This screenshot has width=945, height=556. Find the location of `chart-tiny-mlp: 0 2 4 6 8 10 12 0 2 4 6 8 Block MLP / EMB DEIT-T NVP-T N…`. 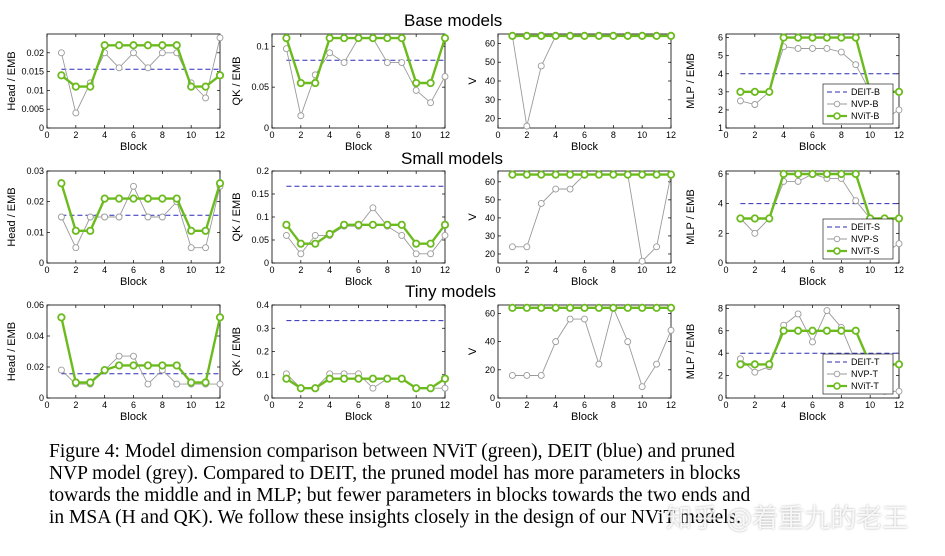

chart-tiny-mlp: 0 2 4 6 8 10 12 0 2 4 6 8 Block MLP / EMB DEIT-T NVP-T N… is located at coordinates (794, 363).